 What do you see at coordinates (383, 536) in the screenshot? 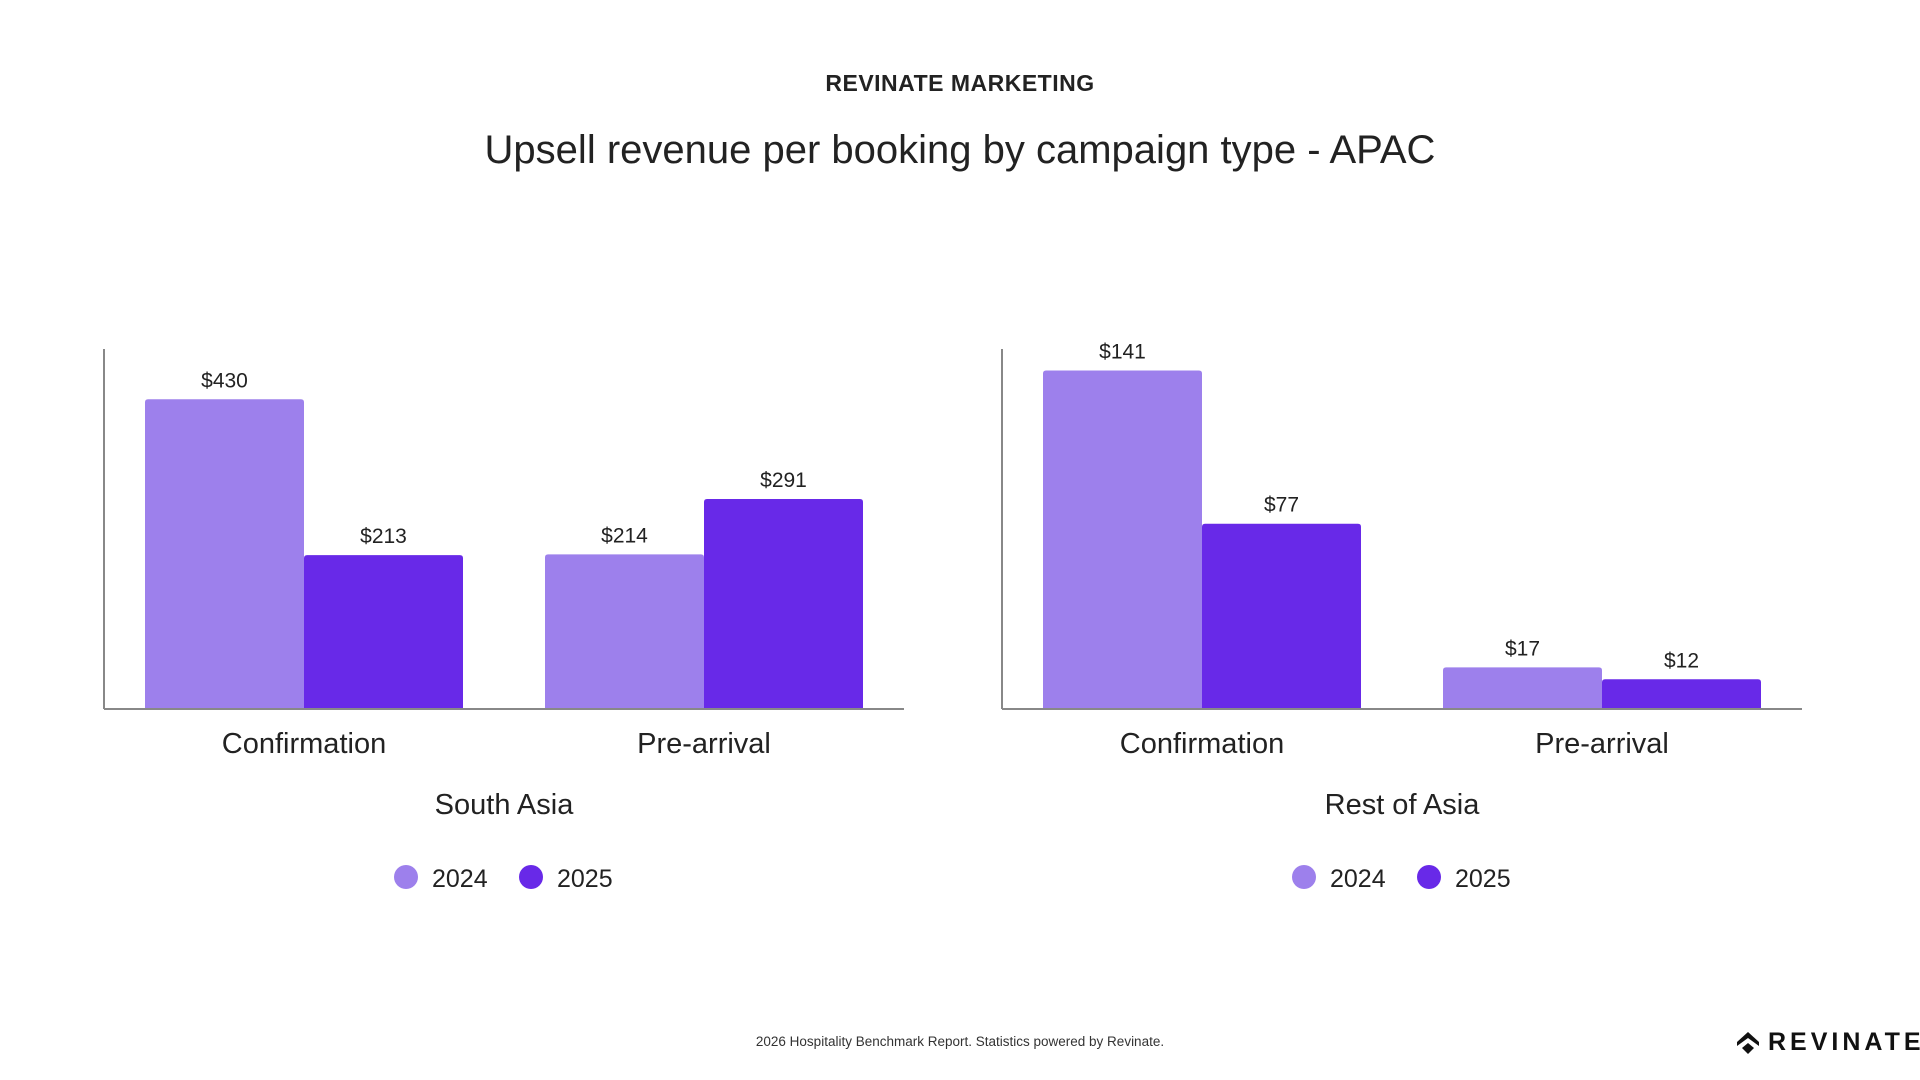
I see `data-label: $213` at bounding box center [383, 536].